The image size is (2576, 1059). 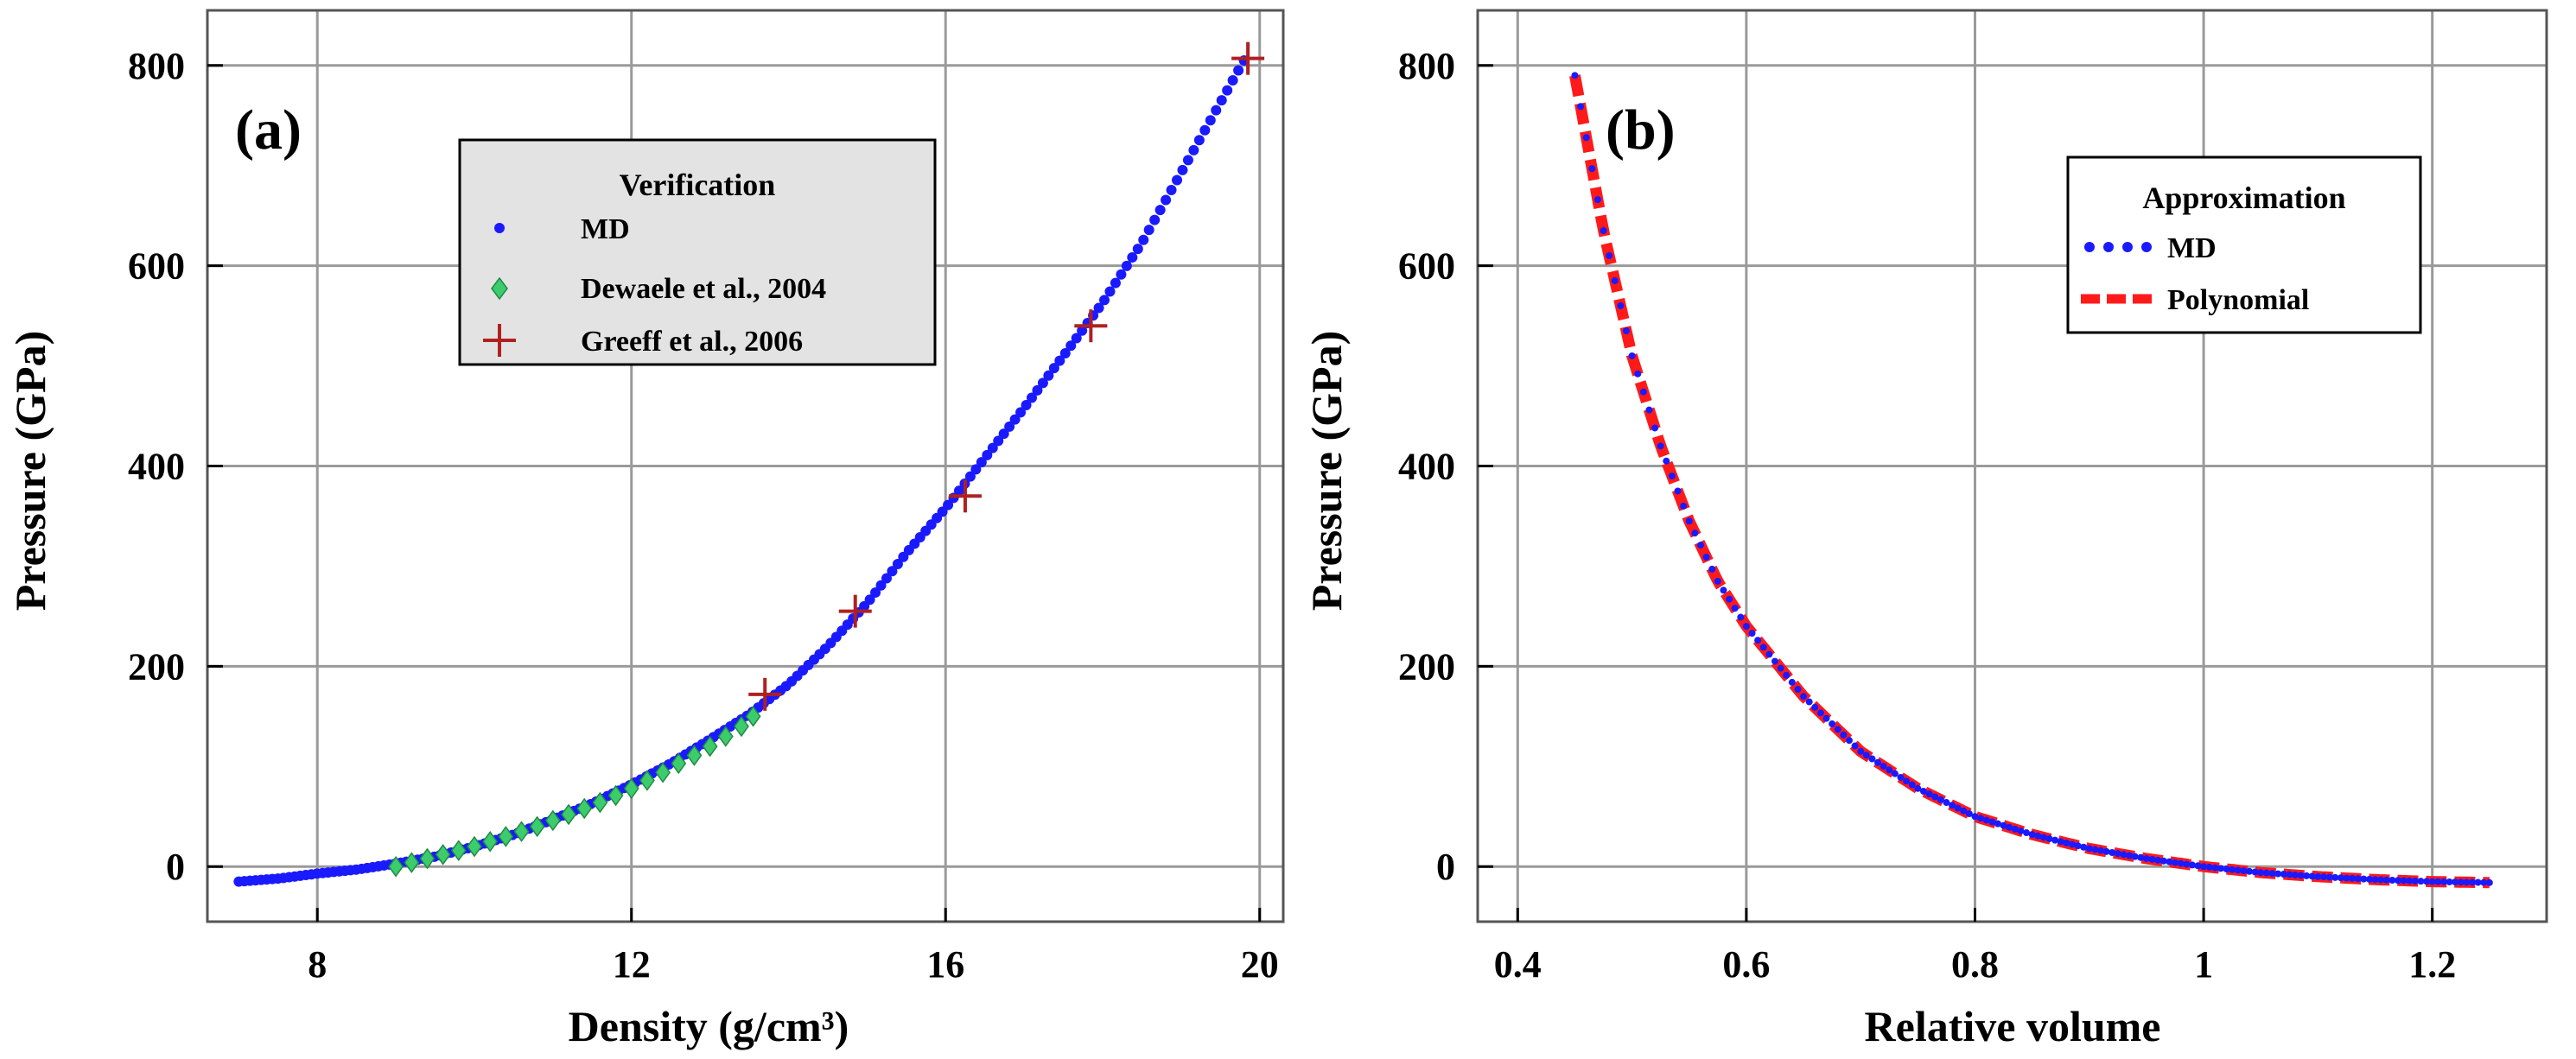 I want to click on panel-b-legend: Approximation MD Polynomial, so click(x=2244, y=244).